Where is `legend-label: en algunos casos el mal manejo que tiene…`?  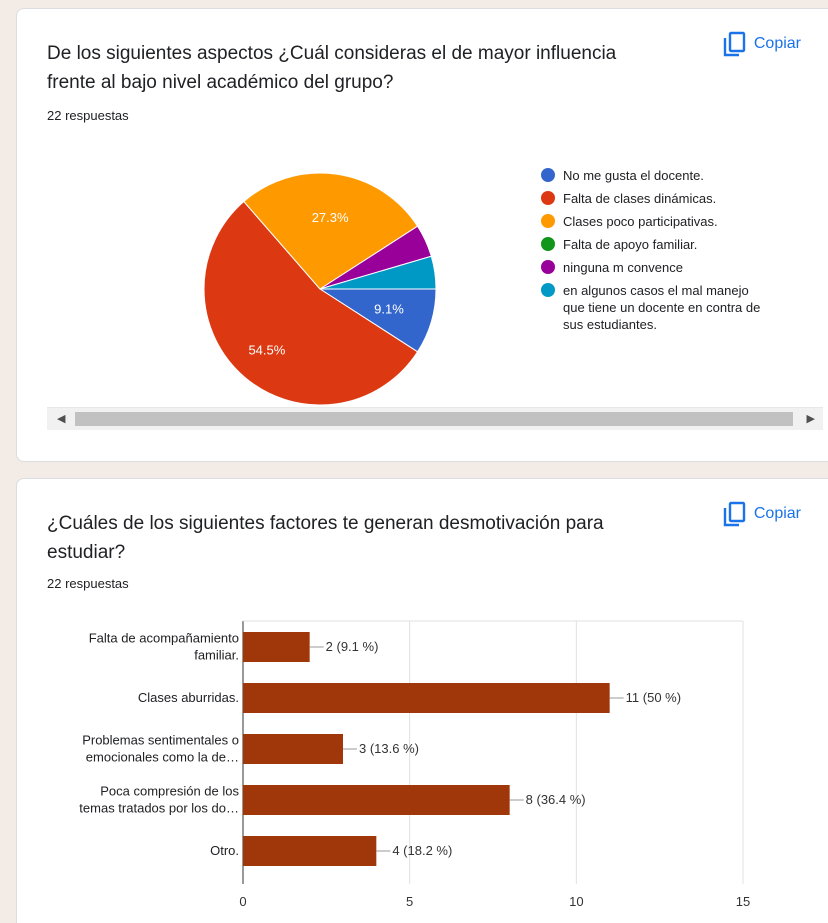 legend-label: en algunos casos el mal manejo que tiene… is located at coordinates (662, 307).